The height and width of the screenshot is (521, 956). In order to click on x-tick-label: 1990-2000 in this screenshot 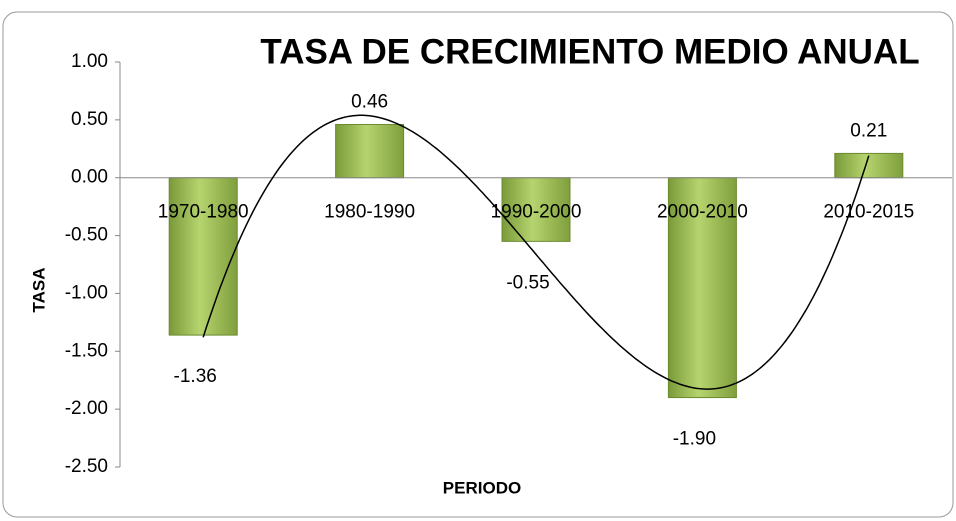, I will do `click(536, 212)`.